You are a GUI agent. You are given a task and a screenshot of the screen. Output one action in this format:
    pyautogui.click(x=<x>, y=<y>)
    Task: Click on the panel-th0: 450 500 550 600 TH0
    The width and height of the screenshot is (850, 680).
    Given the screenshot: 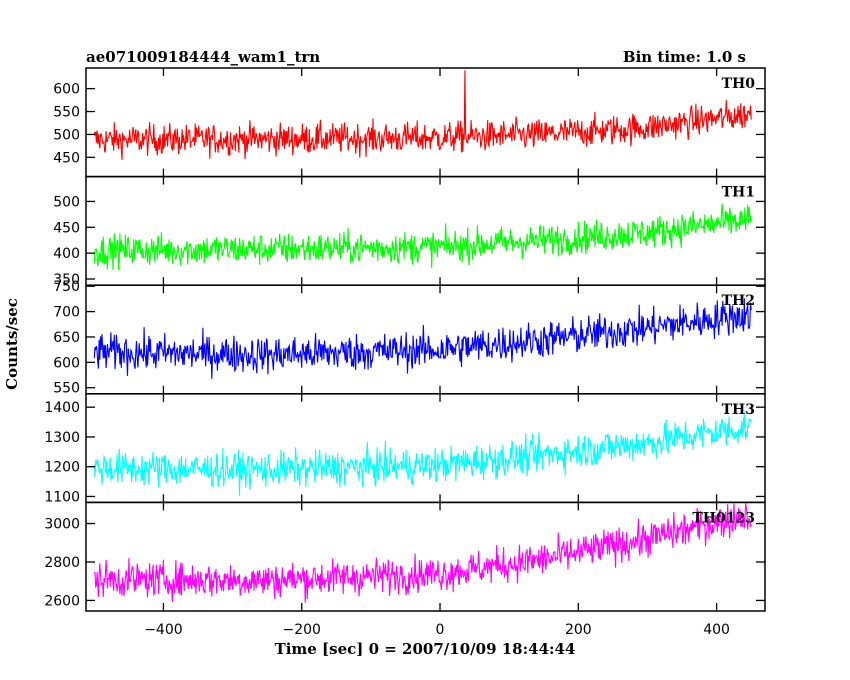 What is the action you would take?
    pyautogui.click(x=409, y=122)
    